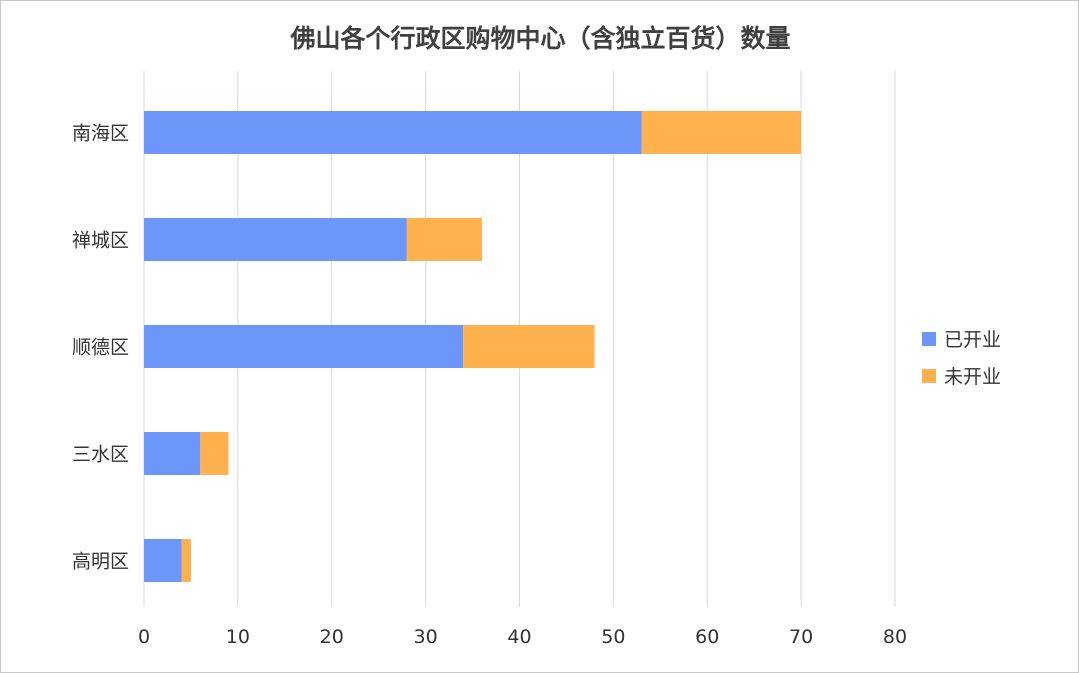 This screenshot has height=673, width=1079. Describe the element at coordinates (186, 560) in the screenshot. I see `bar-高明区-未开业` at that location.